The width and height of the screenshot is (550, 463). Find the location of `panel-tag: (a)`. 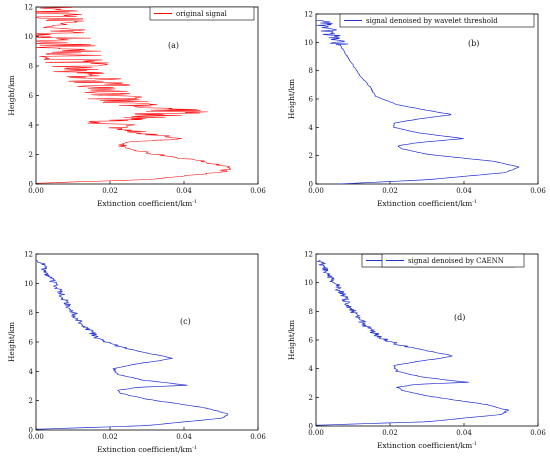

panel-tag: (a) is located at coordinates (173, 45).